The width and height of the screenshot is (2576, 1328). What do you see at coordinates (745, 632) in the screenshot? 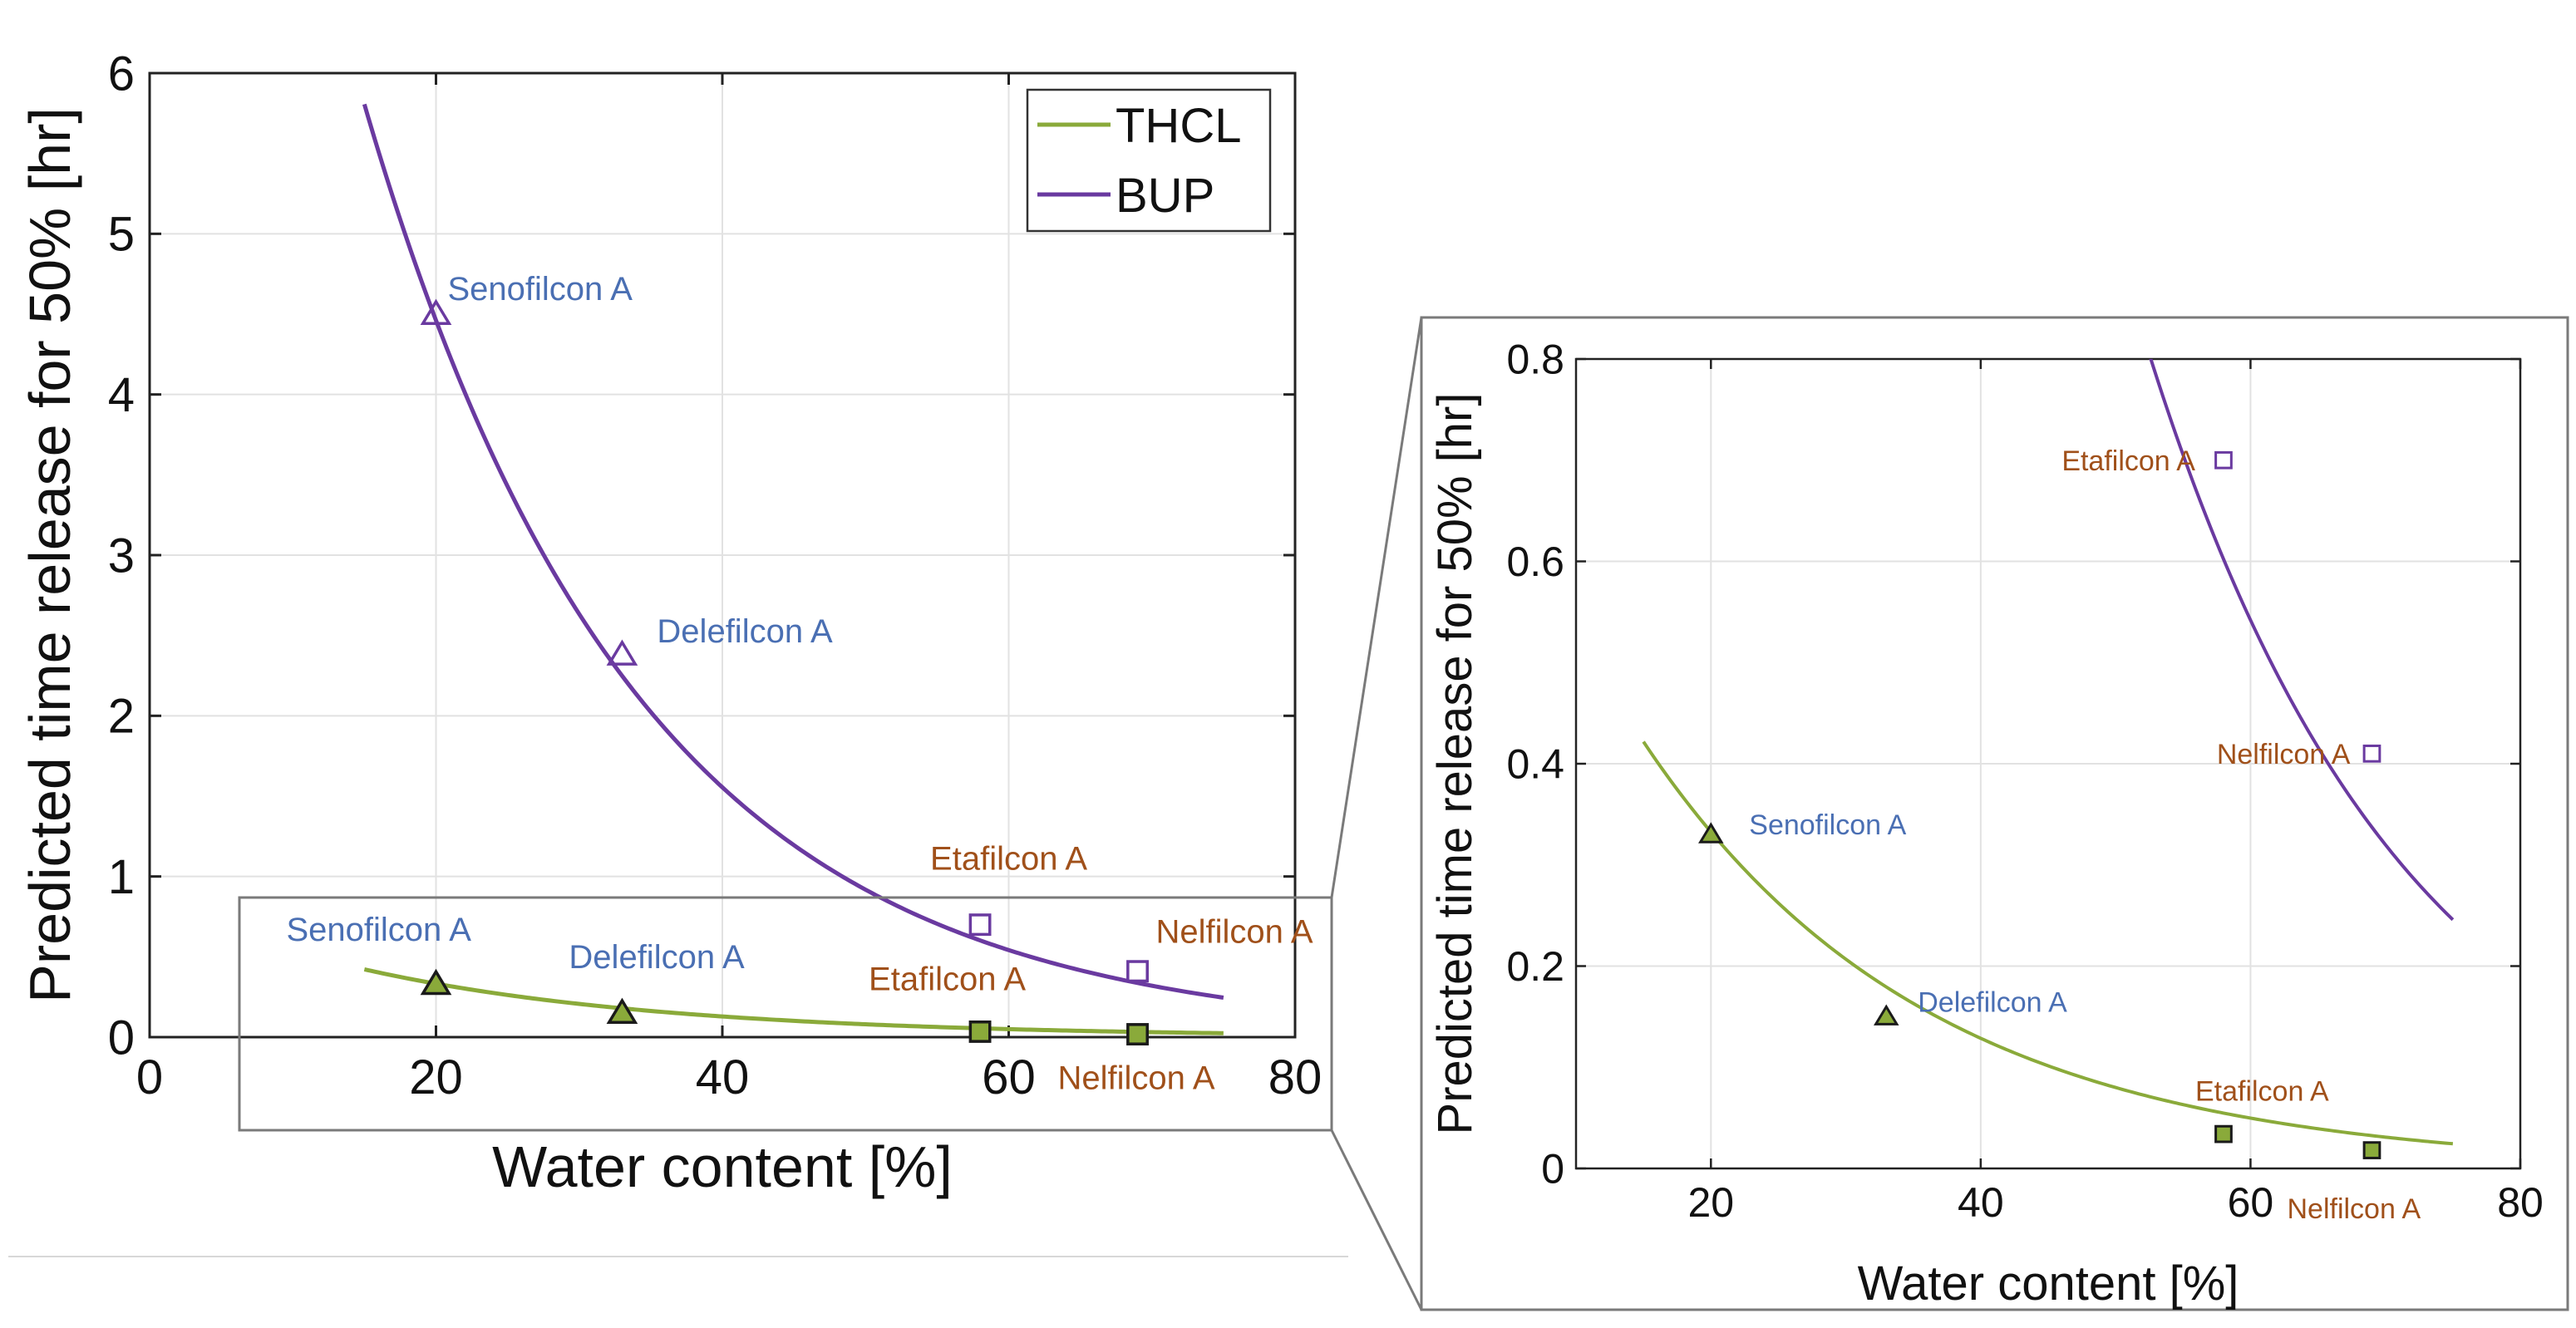
I see `data-label-bup-delefilcon-a: Delefilcon A` at bounding box center [745, 632].